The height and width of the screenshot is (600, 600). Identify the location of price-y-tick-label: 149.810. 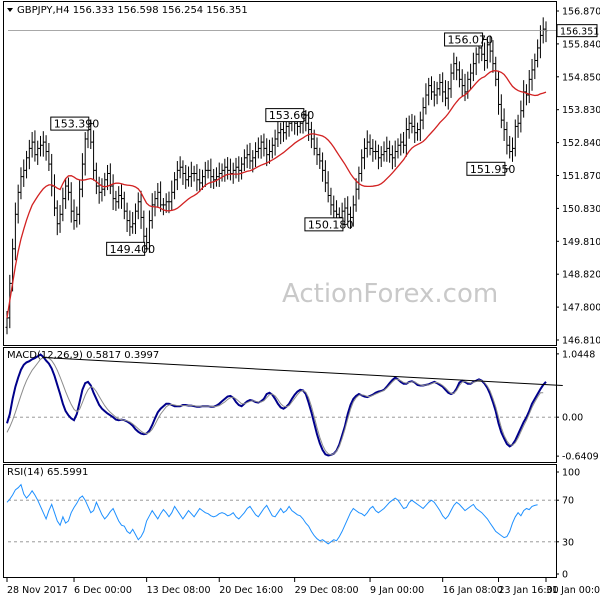
(581, 242).